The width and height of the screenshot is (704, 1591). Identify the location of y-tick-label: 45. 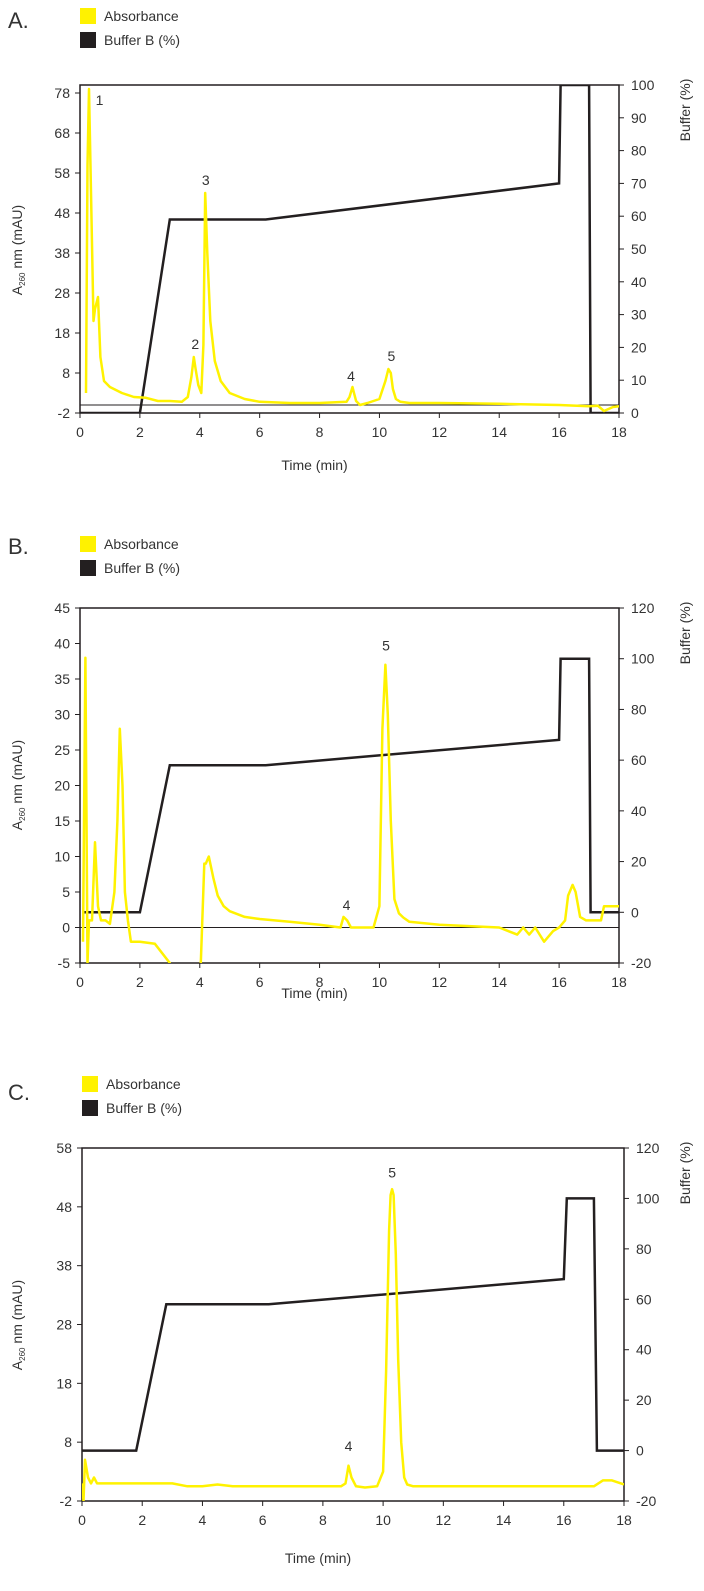
(62, 608).